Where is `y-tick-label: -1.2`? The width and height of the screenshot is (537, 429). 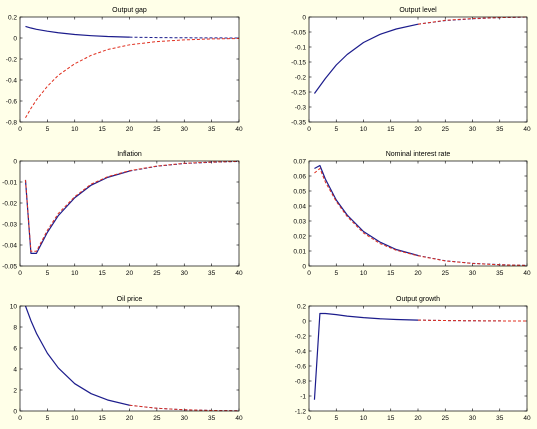 y-tick-label: -1.2 is located at coordinates (301, 411).